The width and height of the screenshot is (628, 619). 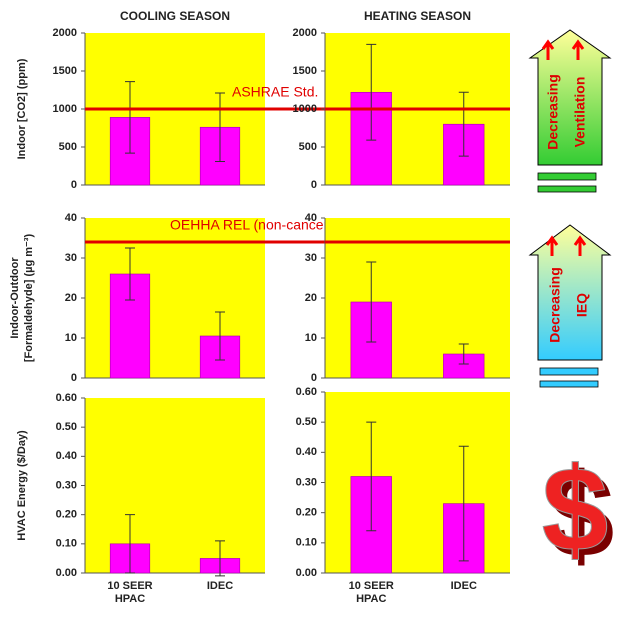 I want to click on ieq-graphic: Decreasing IEQ, so click(x=570, y=306).